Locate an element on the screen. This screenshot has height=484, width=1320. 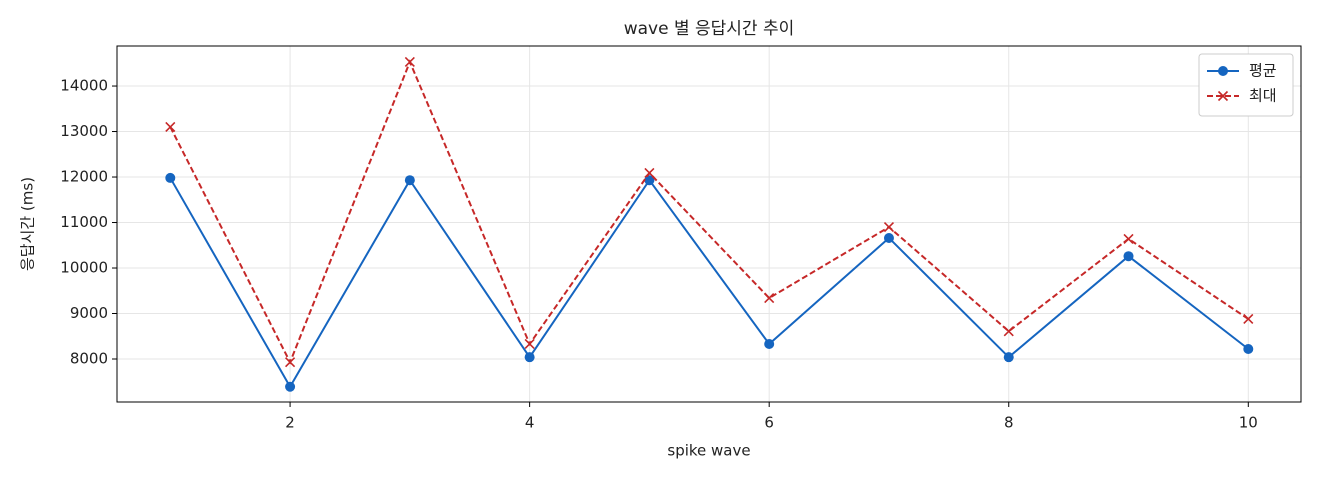
legend-label: 평균 is located at coordinates (1263, 71).